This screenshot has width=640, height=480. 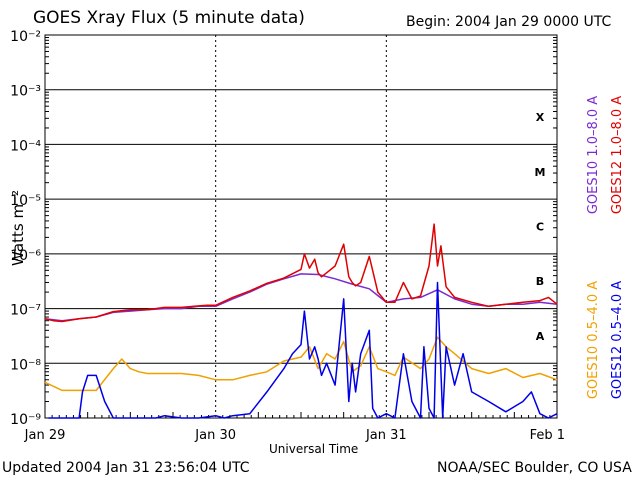 I want to click on credit-label: NOAA/SEC Boulder, CO USA, so click(x=534, y=468).